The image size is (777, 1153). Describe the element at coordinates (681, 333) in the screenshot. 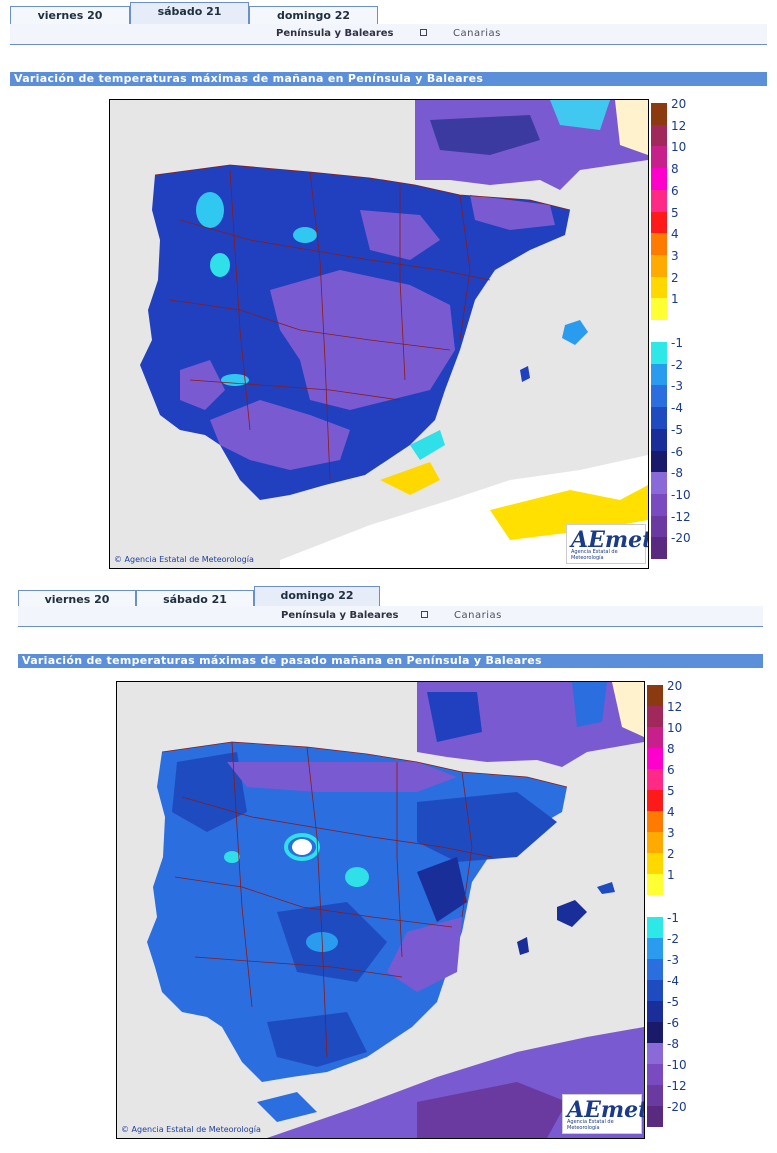

I see `color-legend-1: 20 12 10 8 6 5 4 3 2 1 -1 -2 -3 -4 -5 -6 -8 -10 -12 -20` at that location.